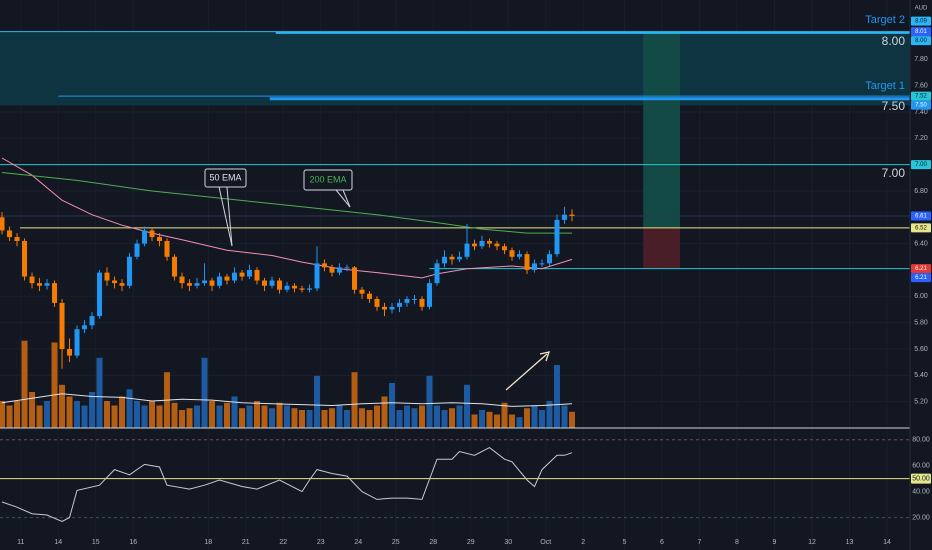  I want to click on price-tag-label: 6.61, so click(921, 217).